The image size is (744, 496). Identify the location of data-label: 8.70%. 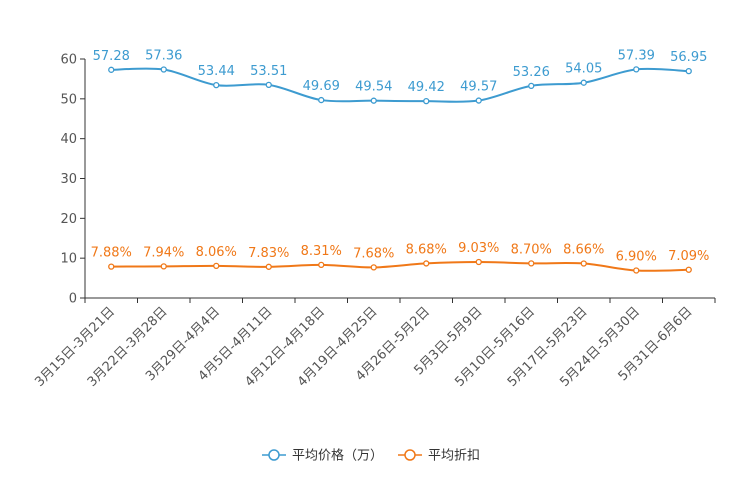
(531, 249).